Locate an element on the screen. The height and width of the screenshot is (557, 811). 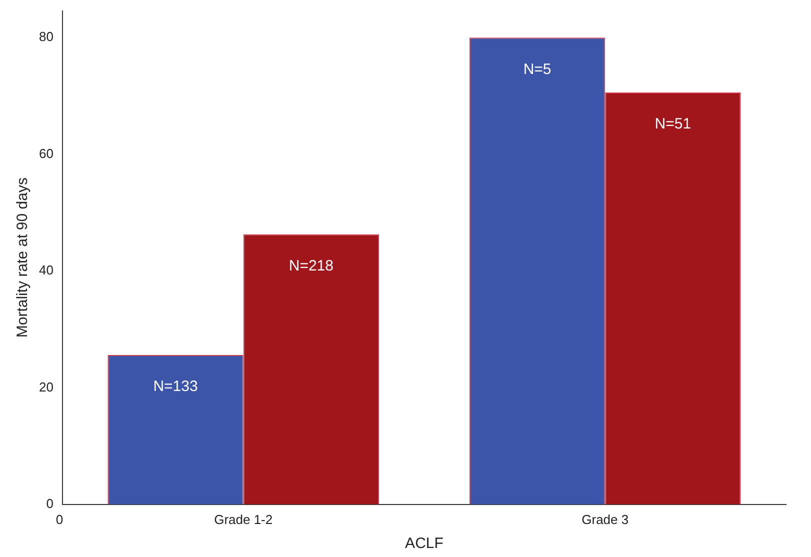
y-tick-label: 0 is located at coordinates (50, 503).